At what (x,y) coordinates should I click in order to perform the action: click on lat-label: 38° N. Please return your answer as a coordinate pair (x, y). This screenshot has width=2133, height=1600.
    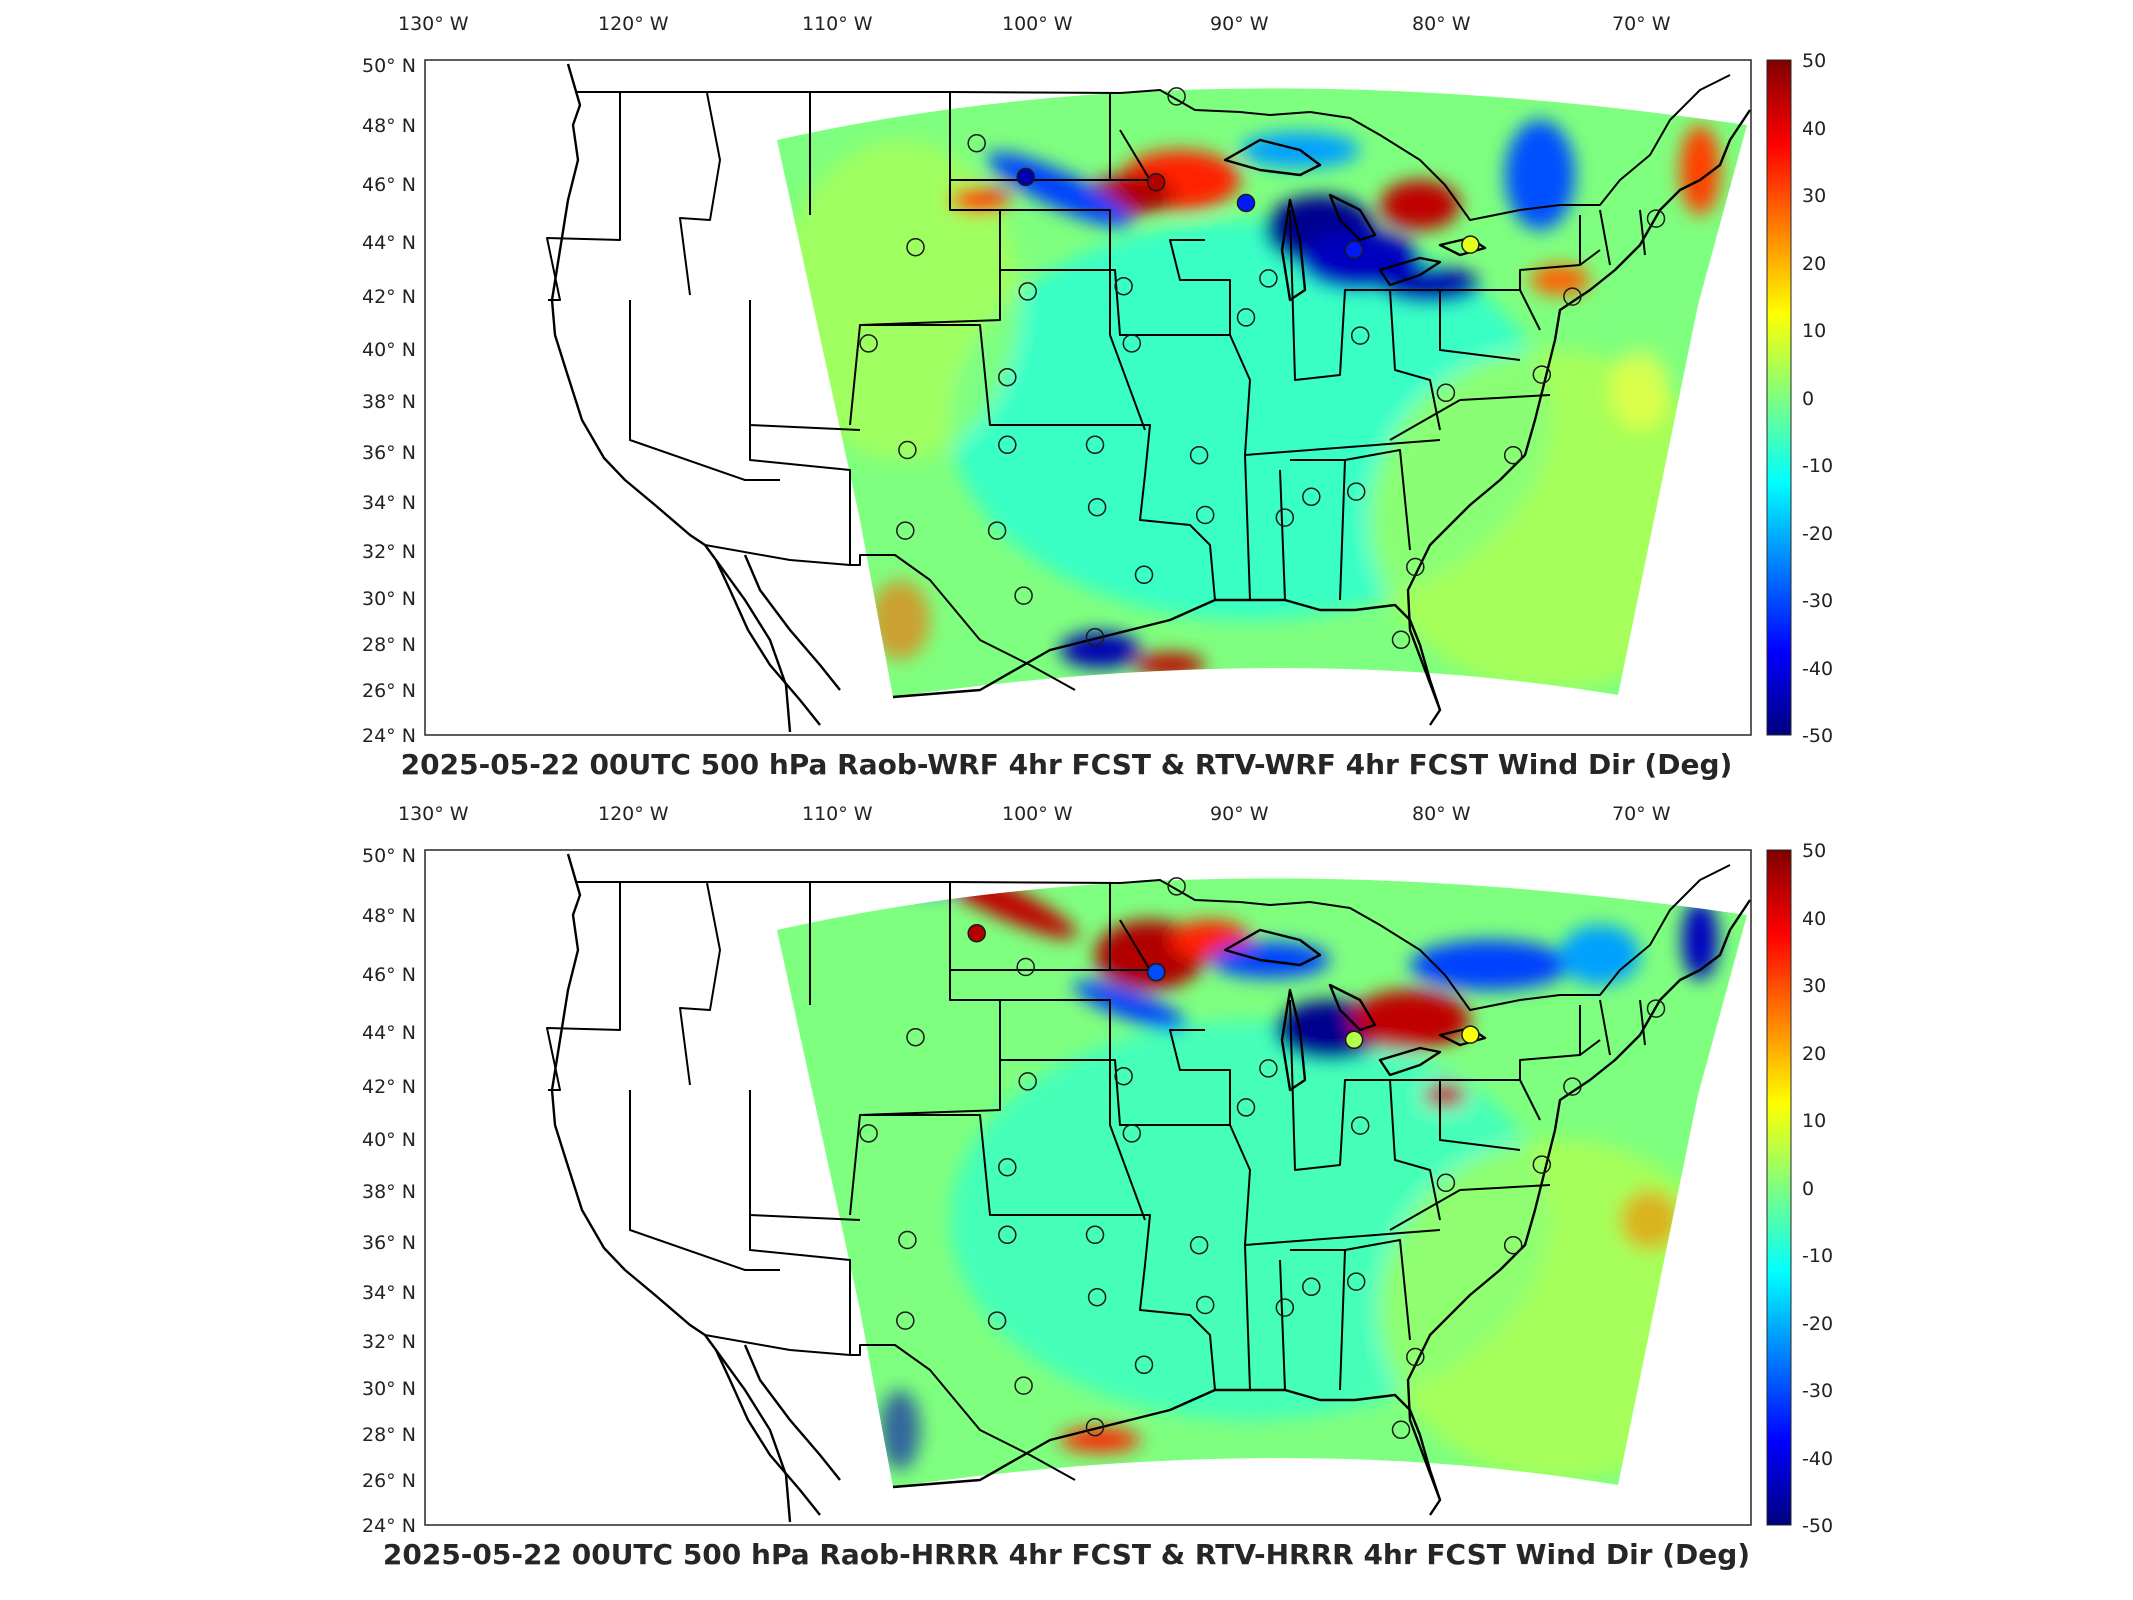
    Looking at the image, I should click on (389, 1192).